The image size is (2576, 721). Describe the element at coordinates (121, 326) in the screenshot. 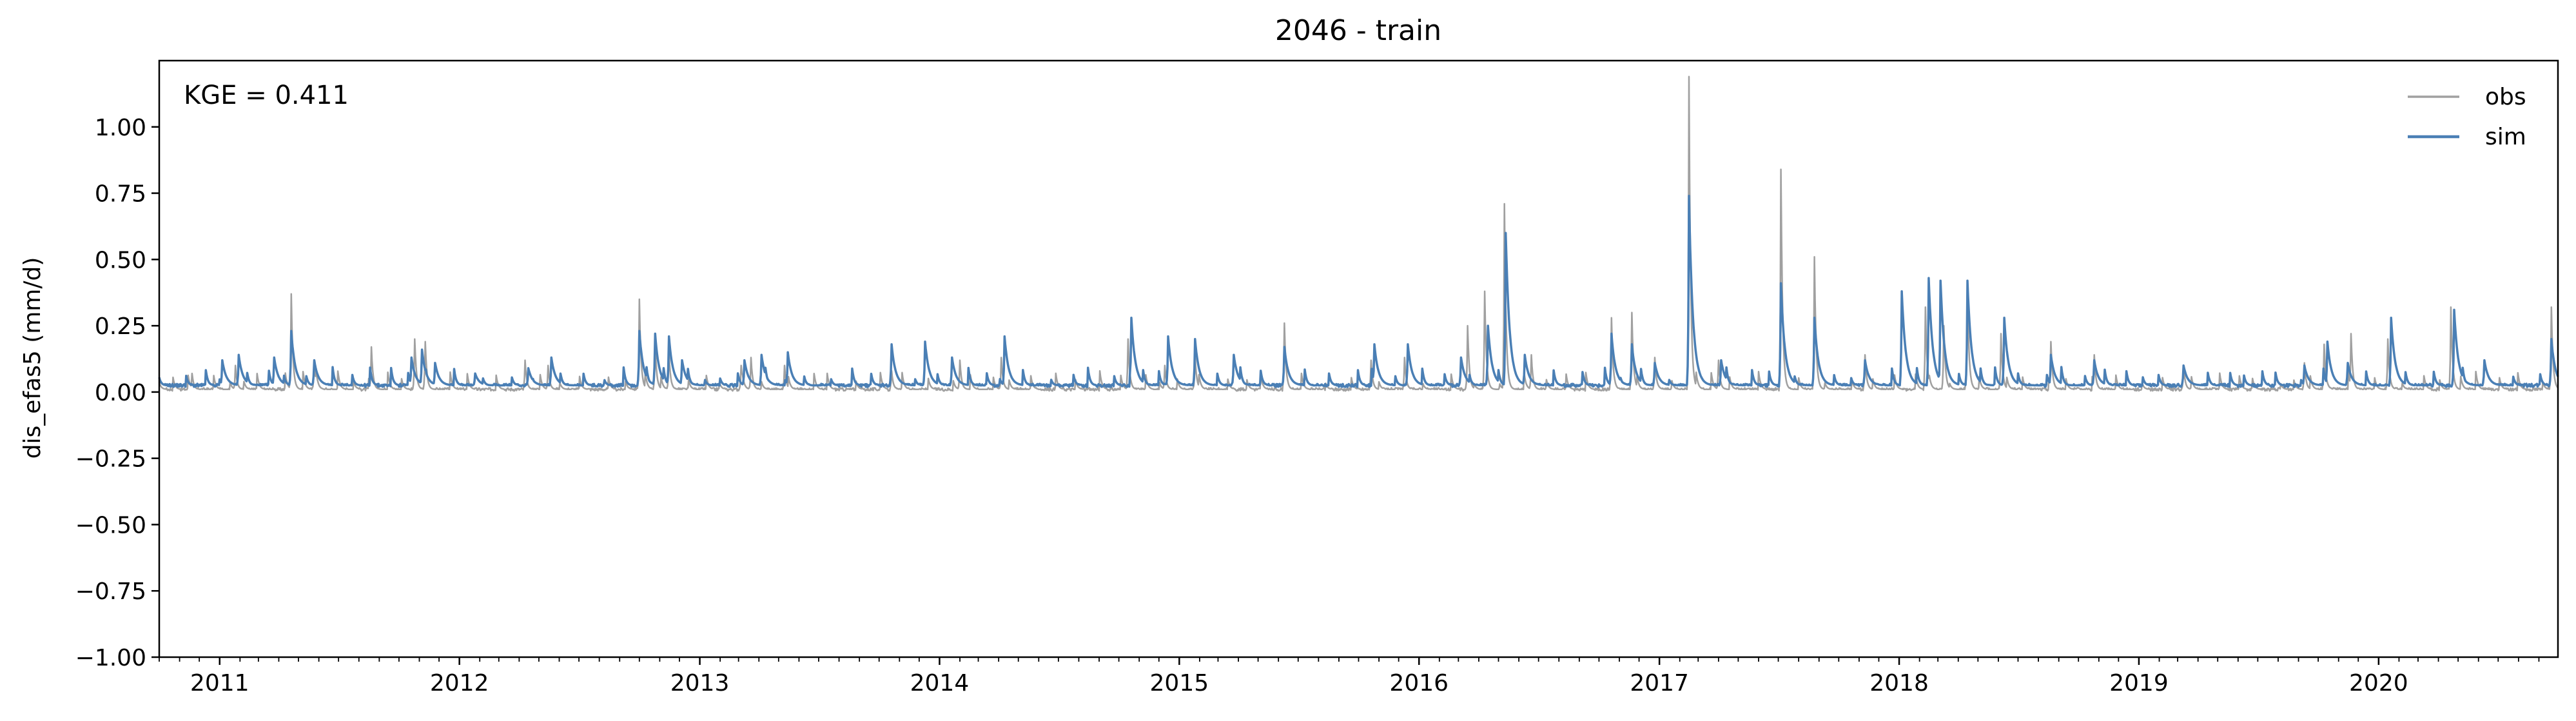

I see `y-tick-label: 0.25` at that location.